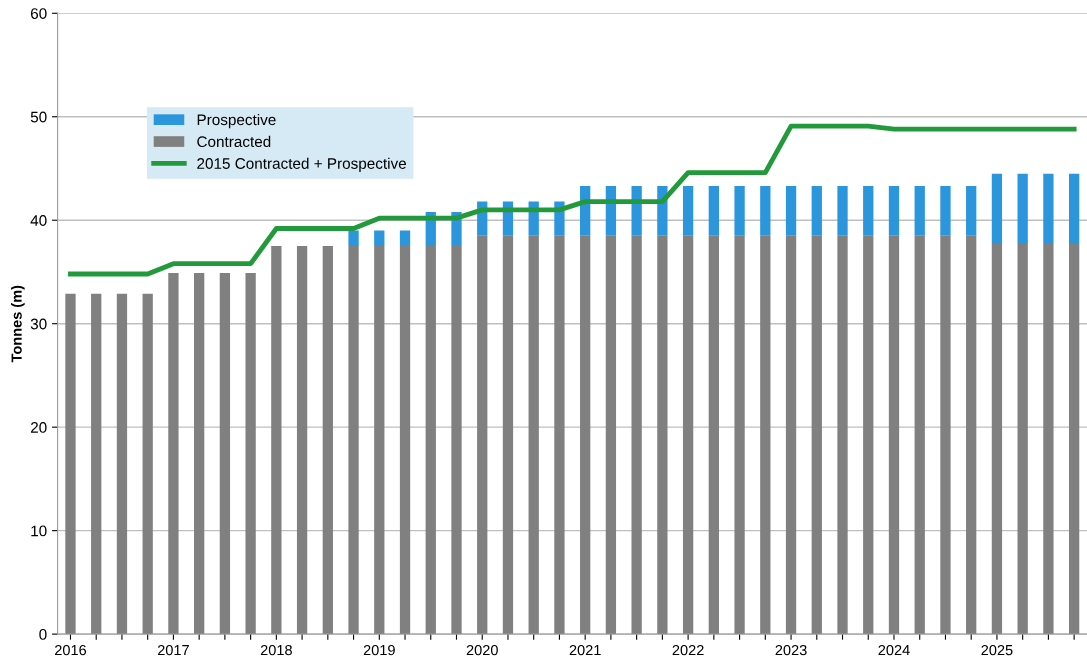  I want to click on x-tick-label: 2019, so click(379, 650).